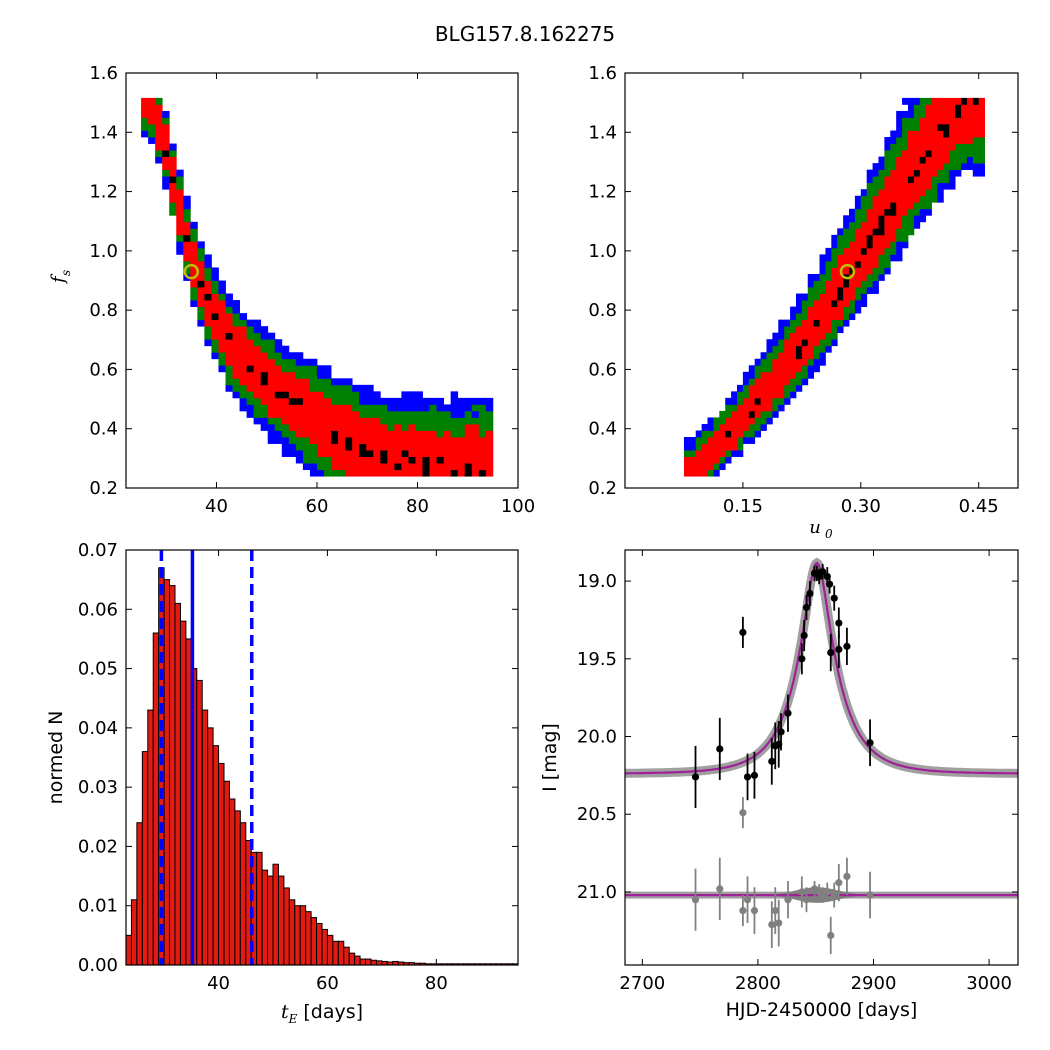  Describe the element at coordinates (518, 506) in the screenshot. I see `x-tick-label: 100` at that location.